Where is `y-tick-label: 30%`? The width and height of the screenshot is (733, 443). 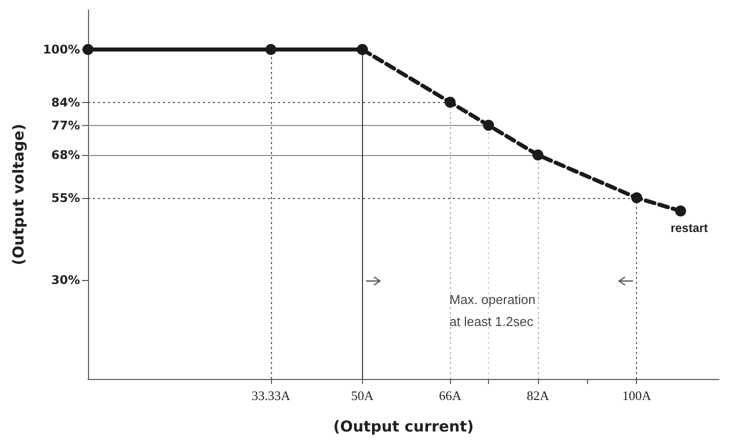 y-tick-label: 30% is located at coordinates (65, 280).